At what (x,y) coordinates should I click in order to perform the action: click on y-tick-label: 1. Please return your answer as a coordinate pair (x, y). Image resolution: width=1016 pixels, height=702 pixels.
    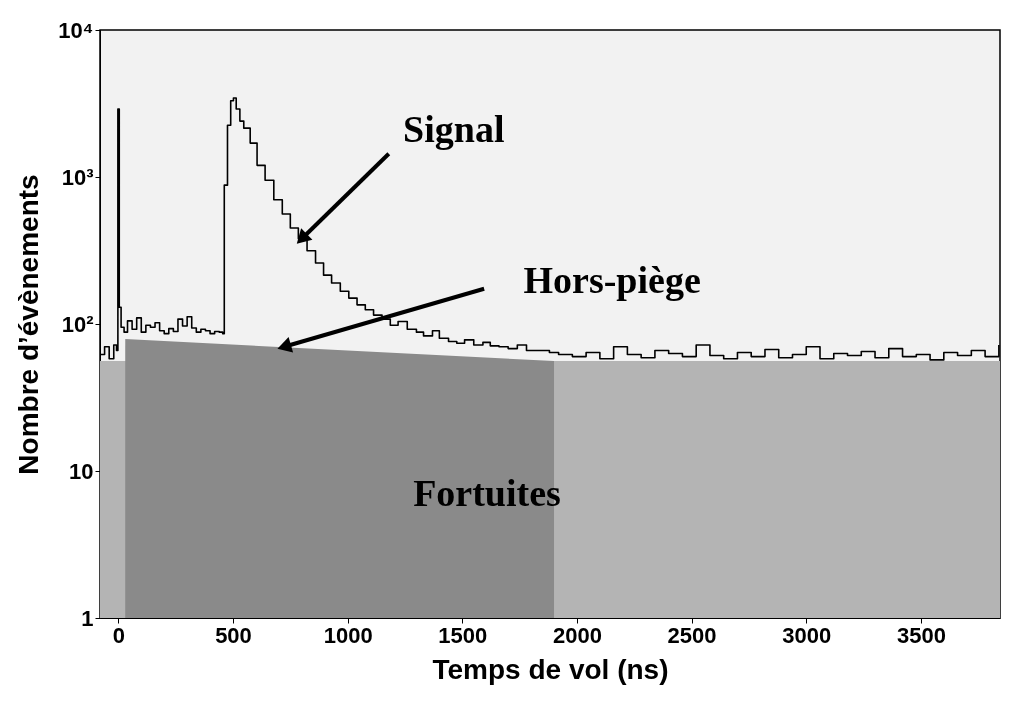
    Looking at the image, I should click on (87, 618).